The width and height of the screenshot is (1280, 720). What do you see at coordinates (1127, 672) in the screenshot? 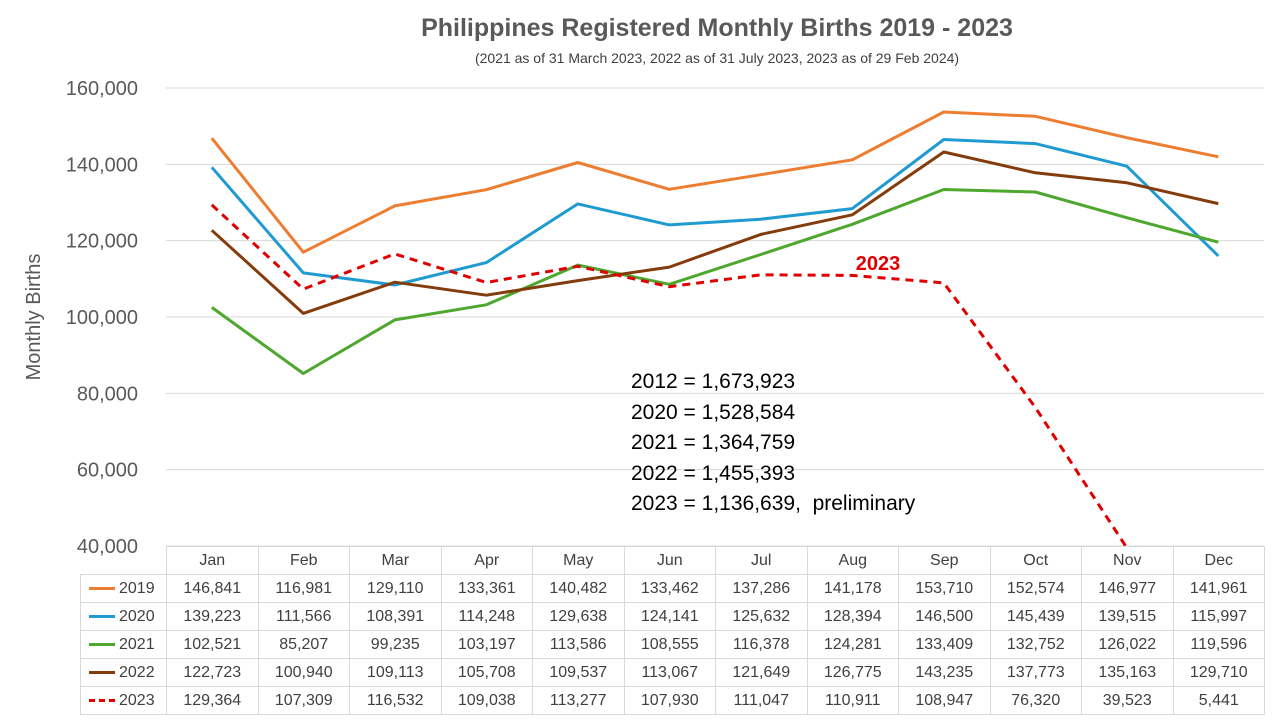
I see `data-label: 135,163` at bounding box center [1127, 672].